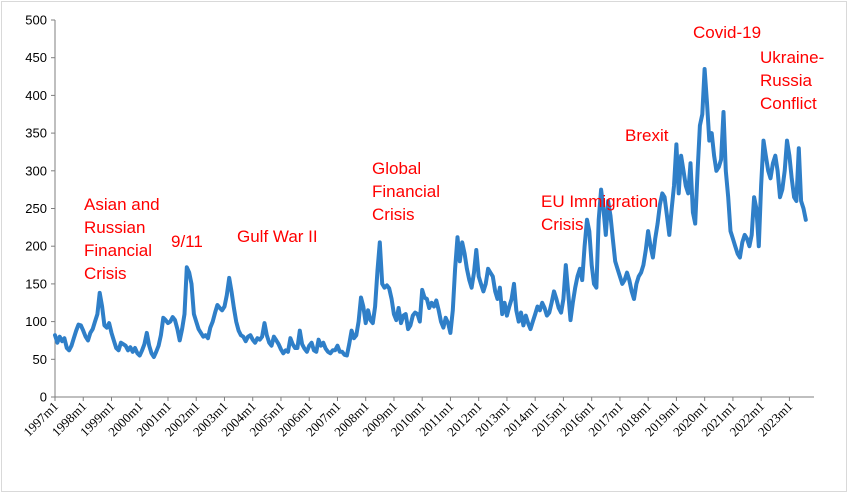  I want to click on annotation-line: Ukraine-, so click(792, 57).